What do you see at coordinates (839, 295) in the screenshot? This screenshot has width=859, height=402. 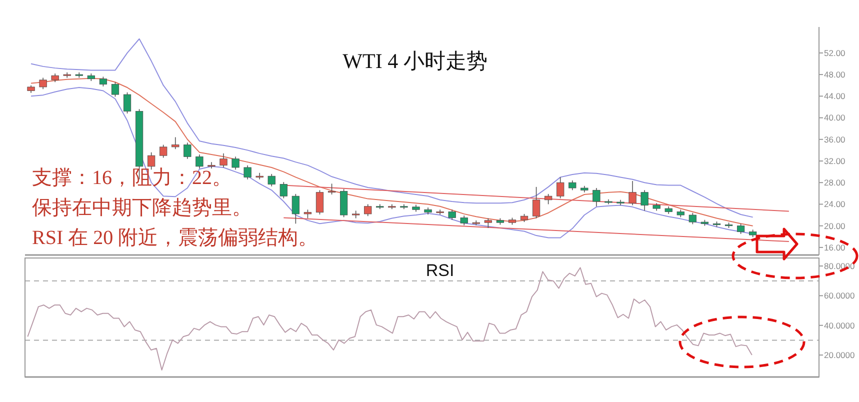 I see `y-tick-label: 60.0000` at bounding box center [839, 295].